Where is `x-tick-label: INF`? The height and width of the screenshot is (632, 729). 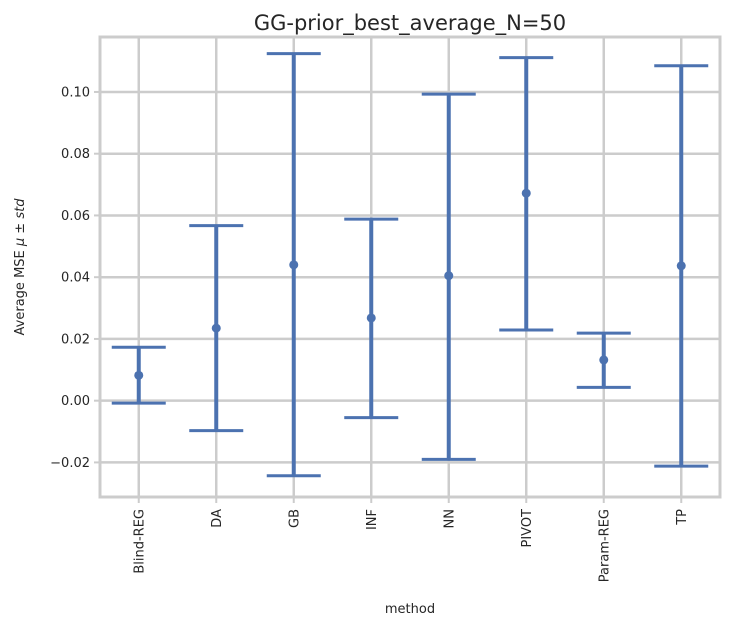
x-tick-label: INF is located at coordinates (372, 519).